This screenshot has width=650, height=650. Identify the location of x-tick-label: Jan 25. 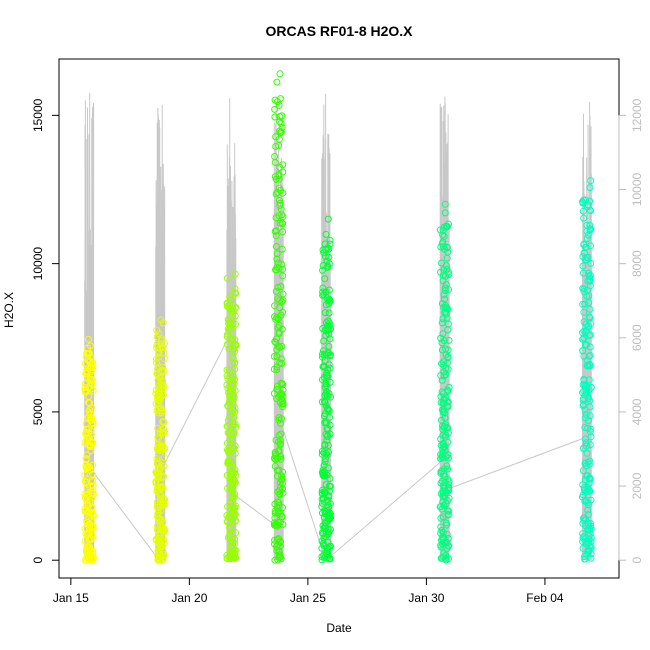
(308, 598).